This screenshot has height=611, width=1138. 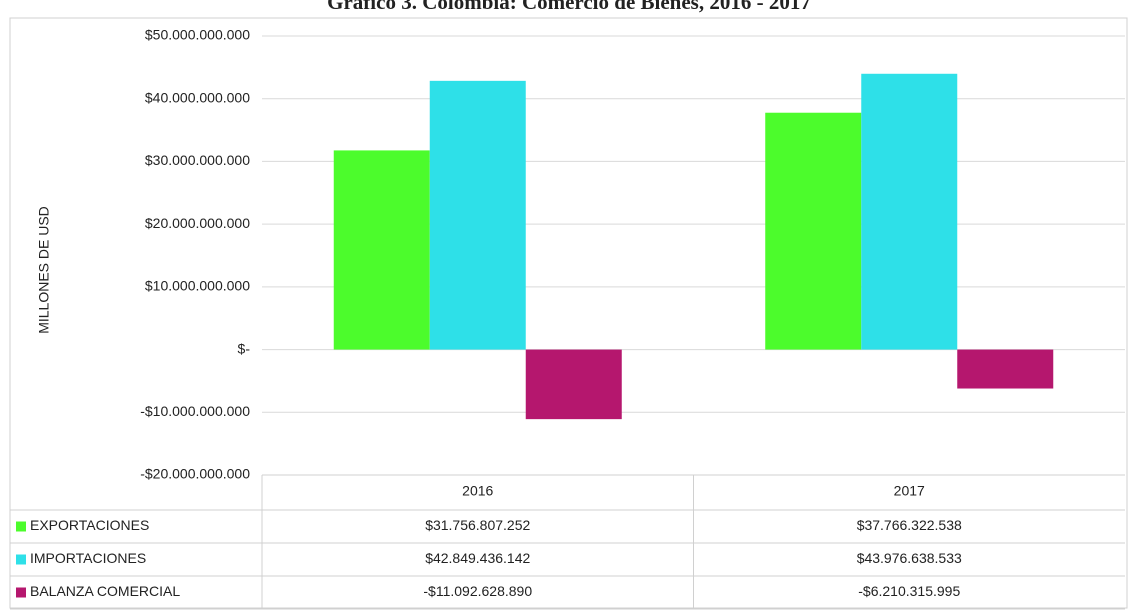 I want to click on table-value: $43.976.638.533, so click(x=909, y=558).